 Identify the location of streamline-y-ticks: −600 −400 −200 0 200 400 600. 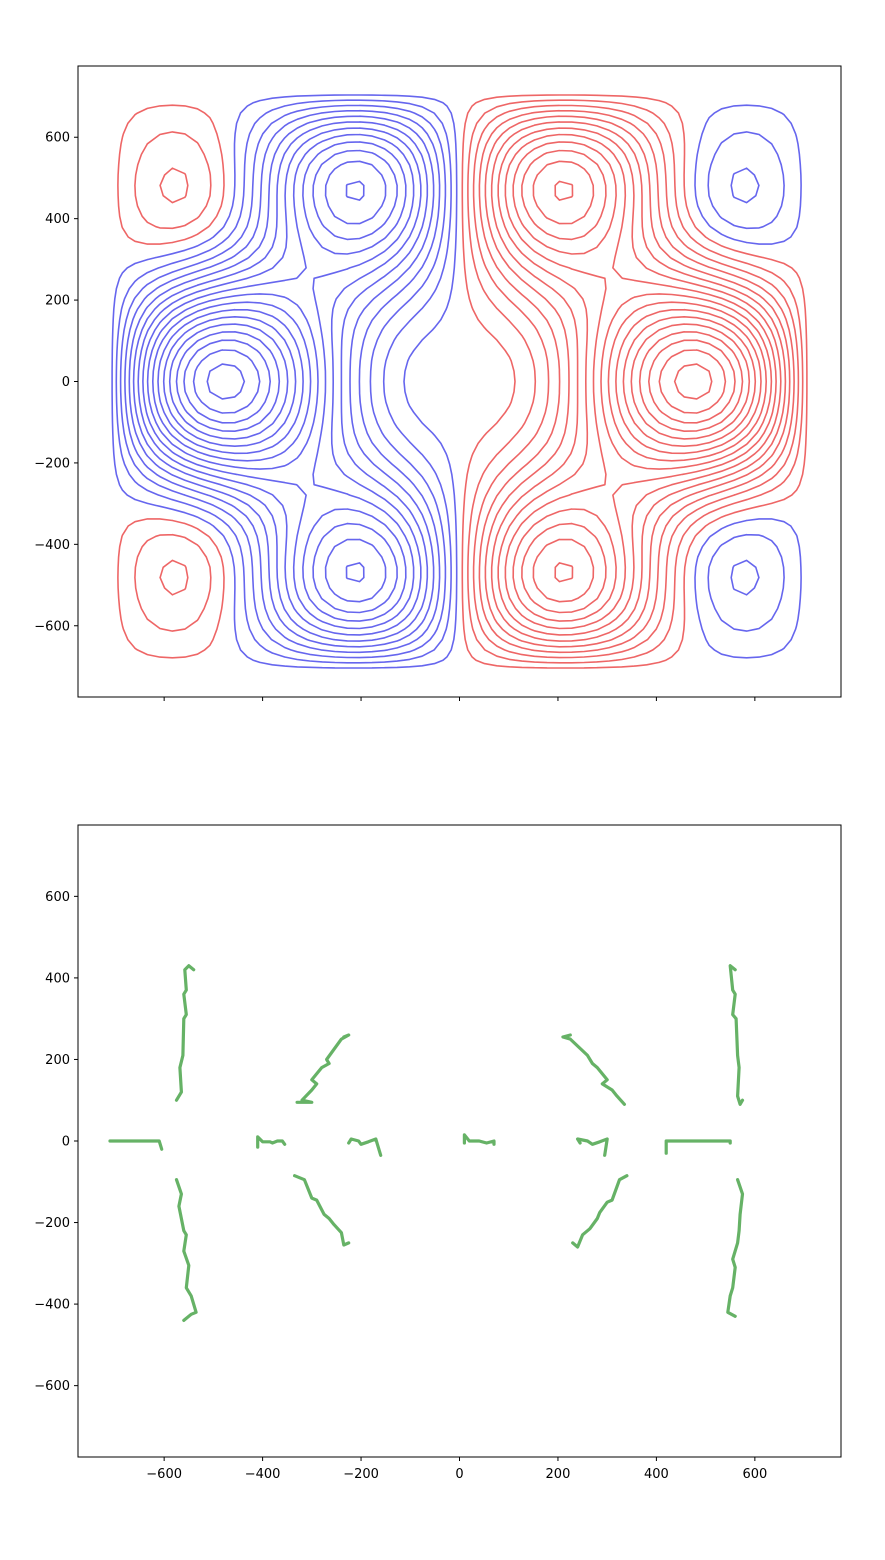
(56, 1142).